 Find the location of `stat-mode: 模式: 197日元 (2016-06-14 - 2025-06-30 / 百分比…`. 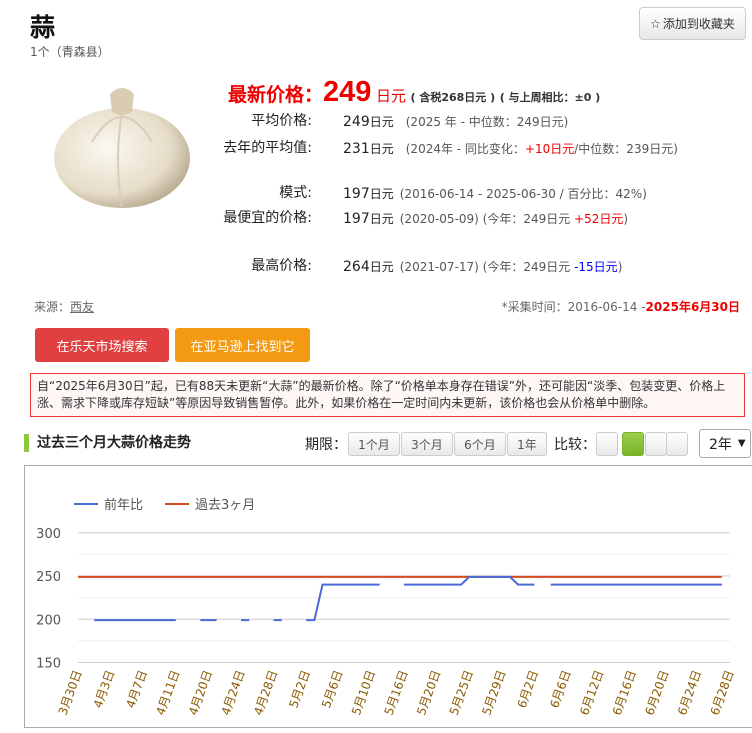

stat-mode: 模式: 197日元 (2016-06-14 - 2025-06-30 / 百分比… is located at coordinates (438, 193).